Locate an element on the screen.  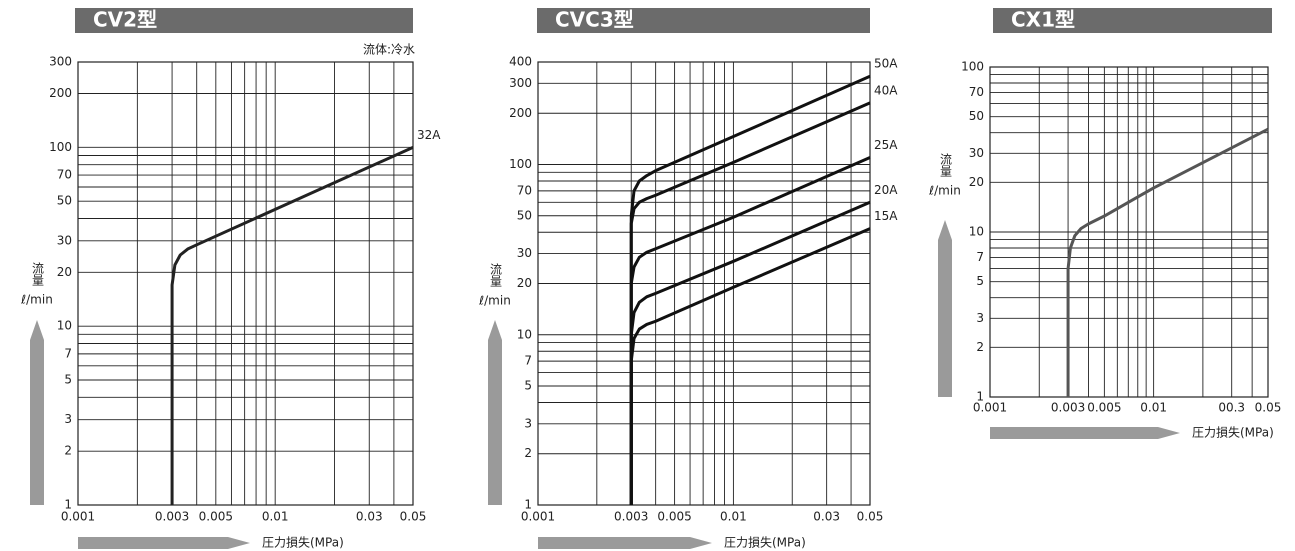
series-label: 25A is located at coordinates (886, 145).